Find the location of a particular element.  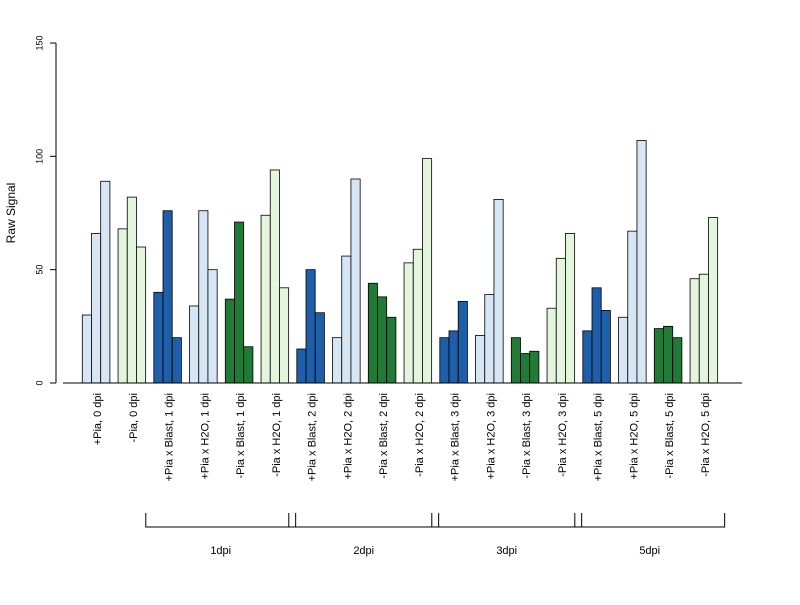

x-tick-label: +Pia x H2O, 5 dpi is located at coordinates (634, 436).